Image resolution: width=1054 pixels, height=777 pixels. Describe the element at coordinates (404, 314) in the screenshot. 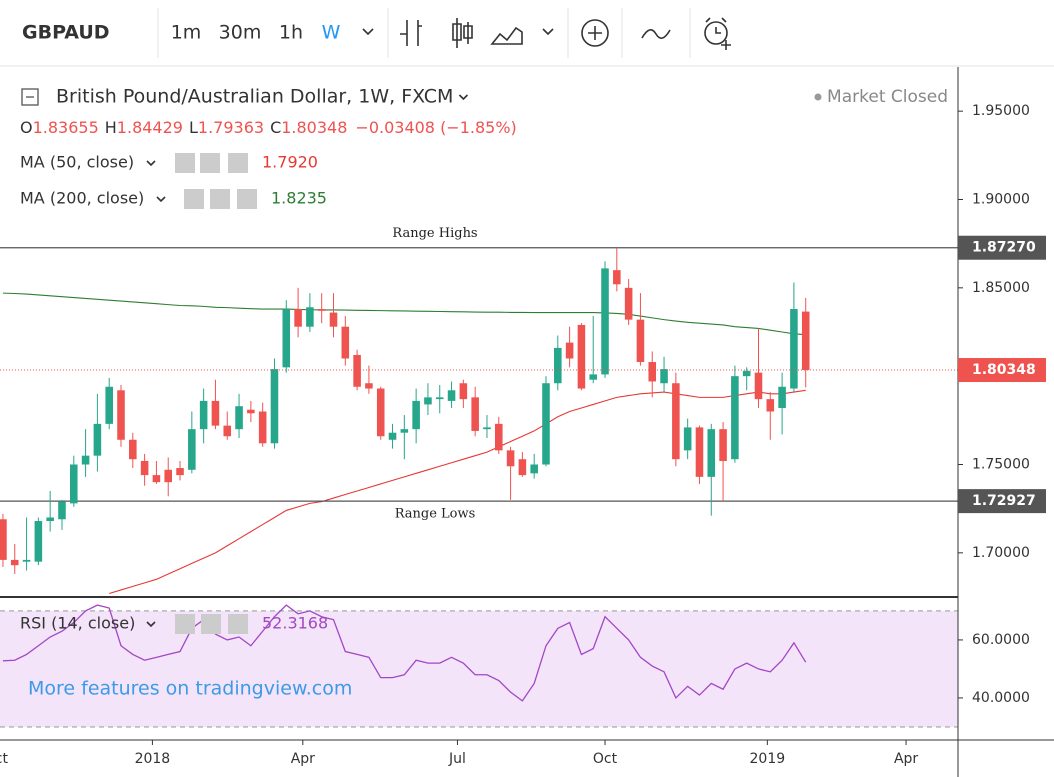

I see `ma-line` at that location.